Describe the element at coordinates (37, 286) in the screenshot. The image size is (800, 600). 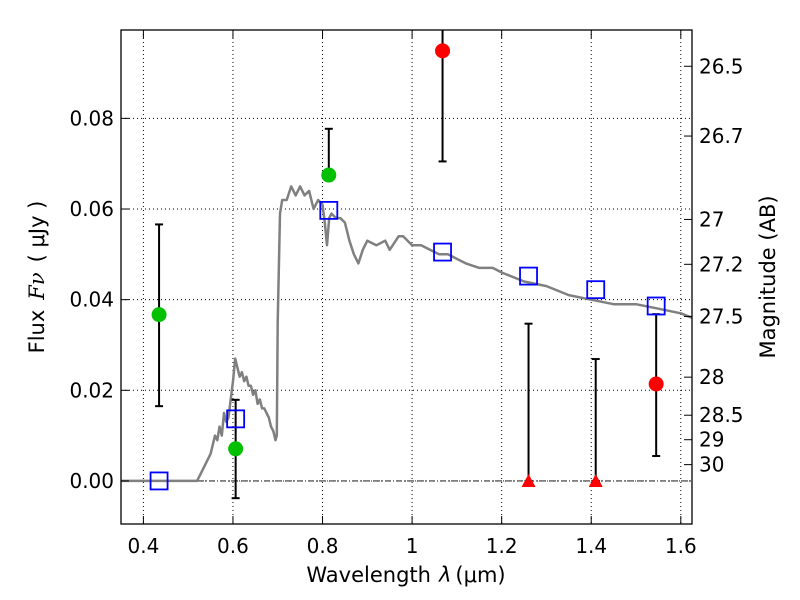
I see `y-axis-label-symbol: Fν` at that location.